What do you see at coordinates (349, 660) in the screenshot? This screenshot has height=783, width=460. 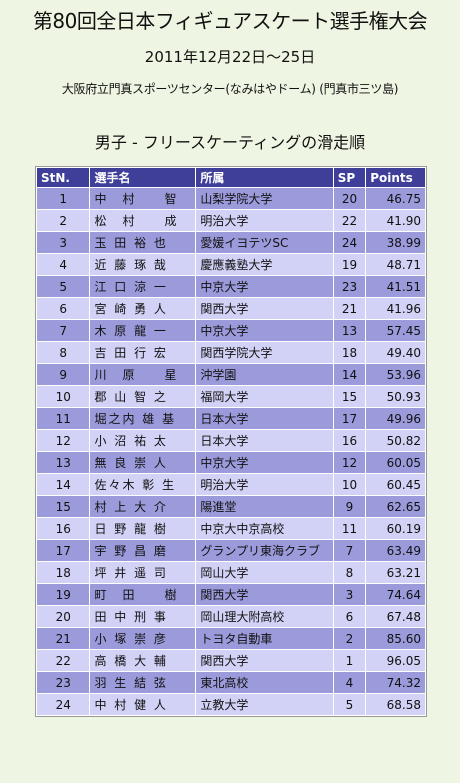 I see `sp-rank-cell: 1` at bounding box center [349, 660].